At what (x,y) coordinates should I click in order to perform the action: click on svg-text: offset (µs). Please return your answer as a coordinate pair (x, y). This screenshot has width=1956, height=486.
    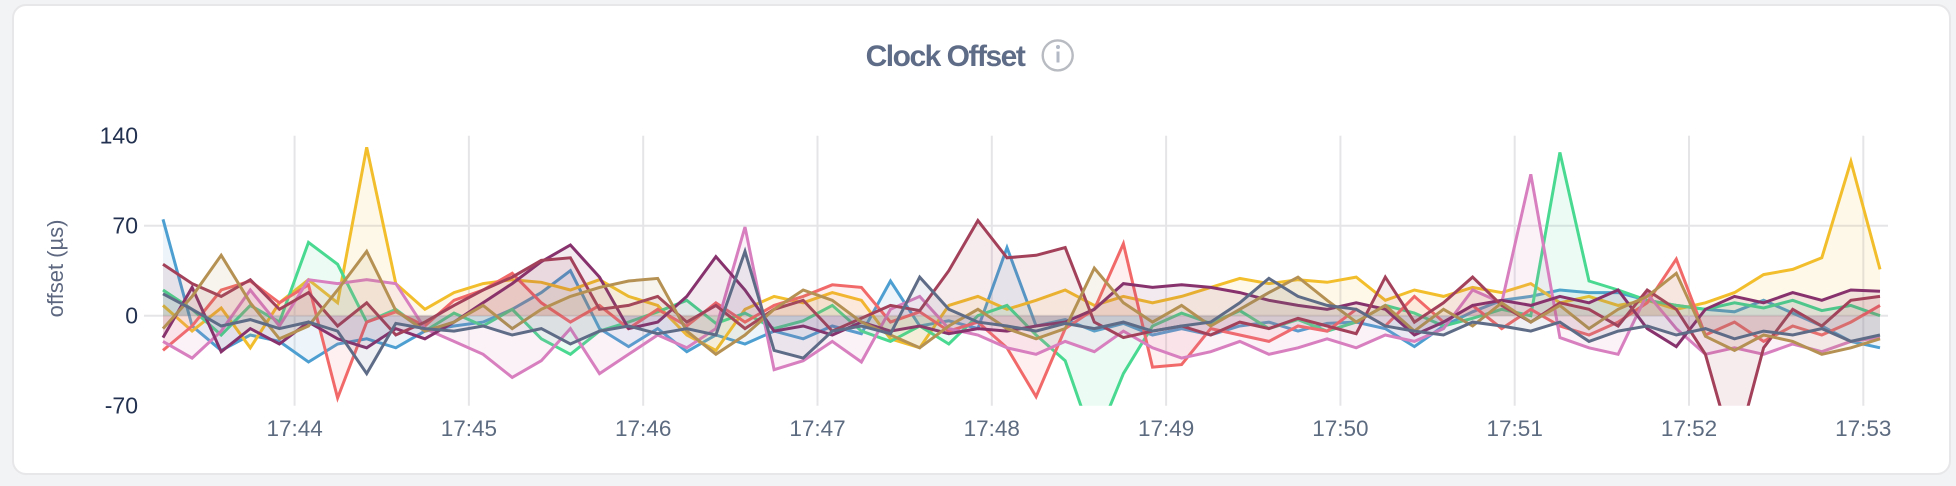
    Looking at the image, I should click on (55, 268).